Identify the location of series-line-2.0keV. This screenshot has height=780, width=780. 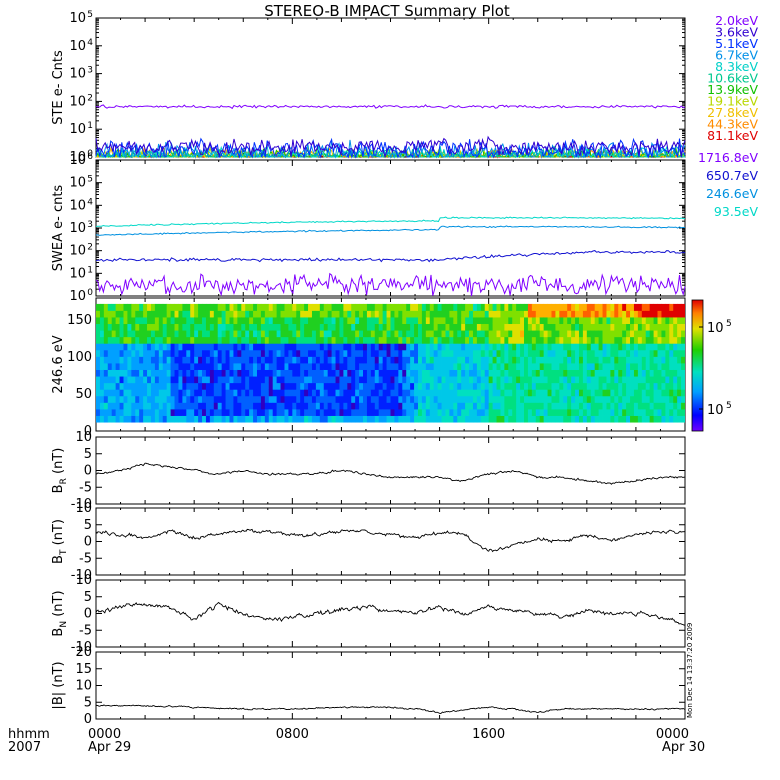
(390, 107).